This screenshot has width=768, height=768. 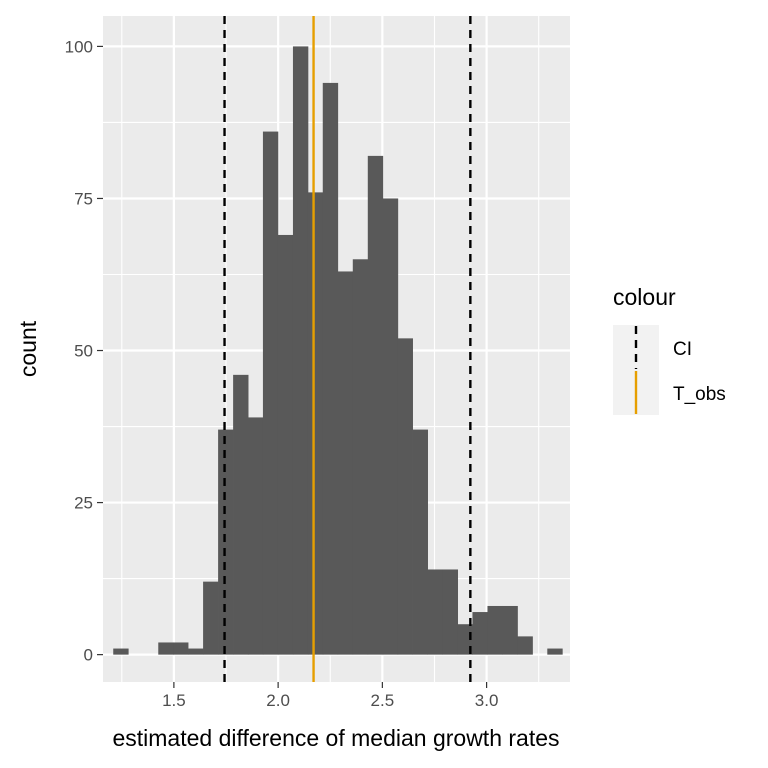 What do you see at coordinates (79, 46) in the screenshot?
I see `y-tick-label: 100` at bounding box center [79, 46].